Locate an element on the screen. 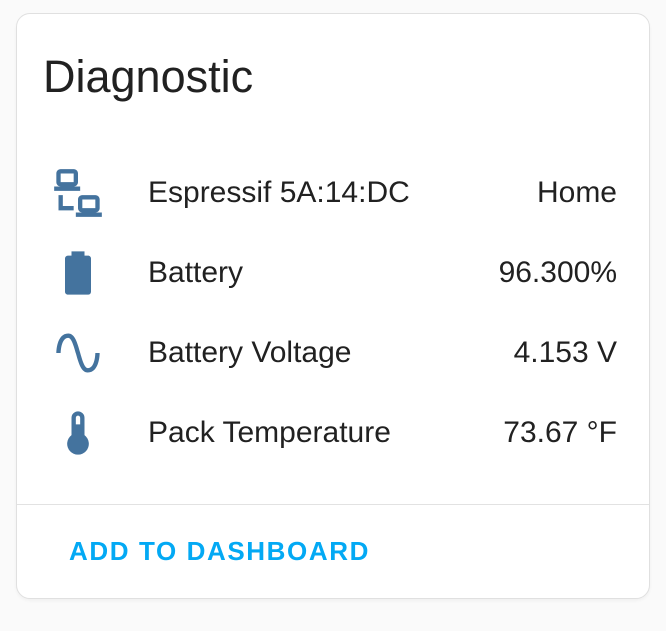  entity-row-pack-temperature: Pack Temperature 73.67 °F is located at coordinates (334, 433).